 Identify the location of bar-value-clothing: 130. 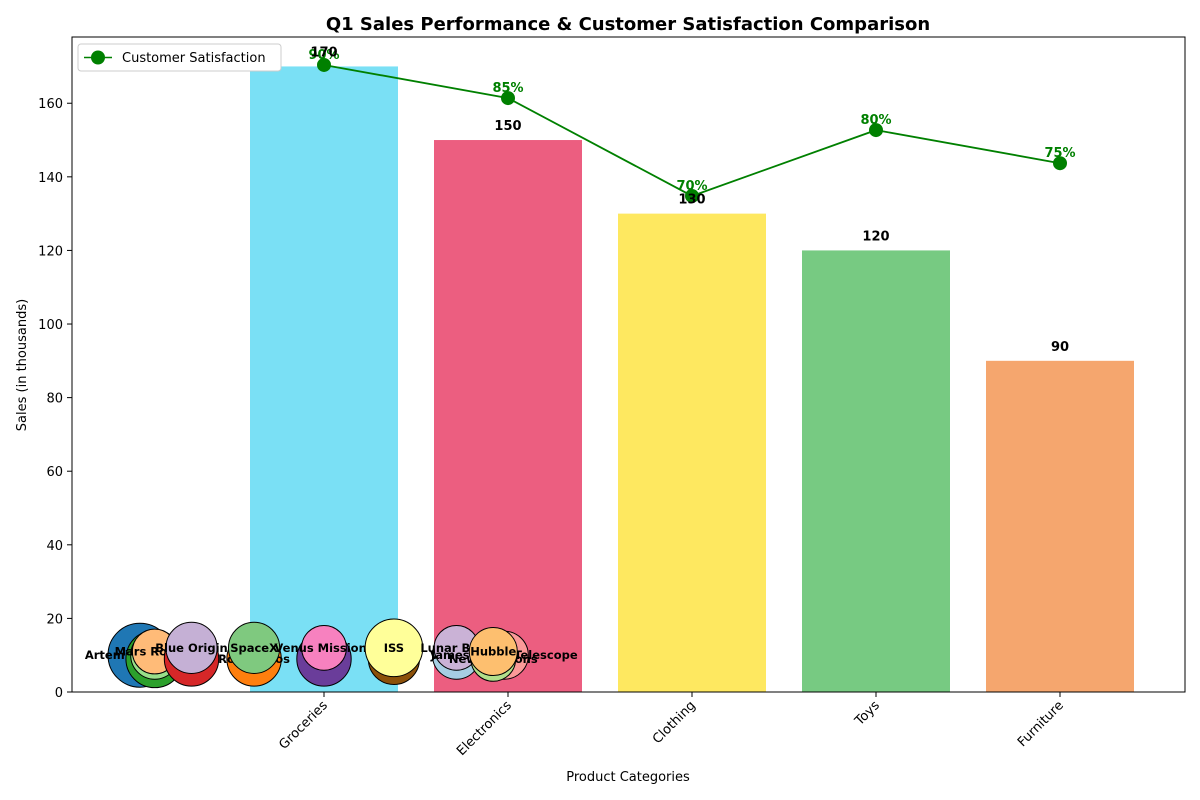
(691, 200).